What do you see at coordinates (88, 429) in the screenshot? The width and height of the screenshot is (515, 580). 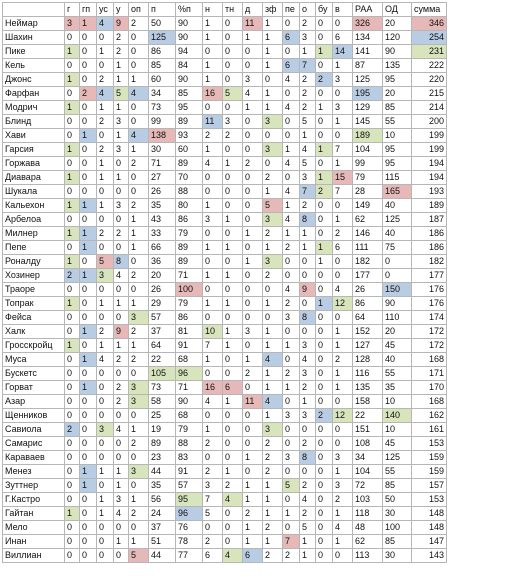 I see `cell-gp: 0` at bounding box center [88, 429].